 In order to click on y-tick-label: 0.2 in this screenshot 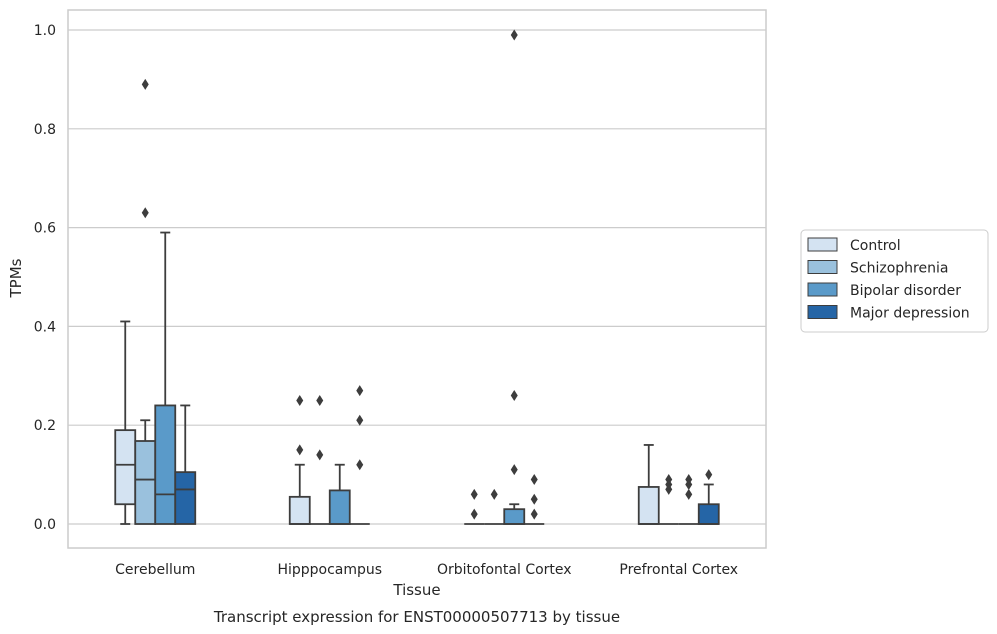, I will do `click(45, 426)`.